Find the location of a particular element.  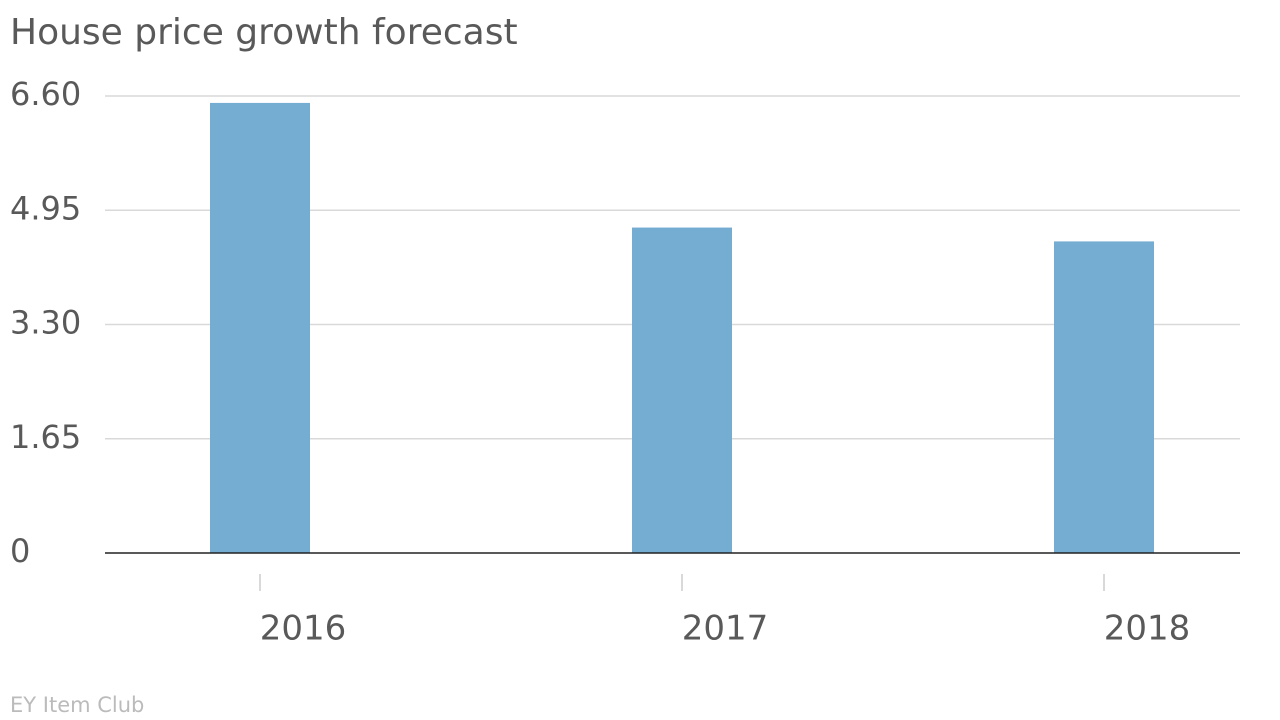

y-tick-label: 3.30 is located at coordinates (45, 323).